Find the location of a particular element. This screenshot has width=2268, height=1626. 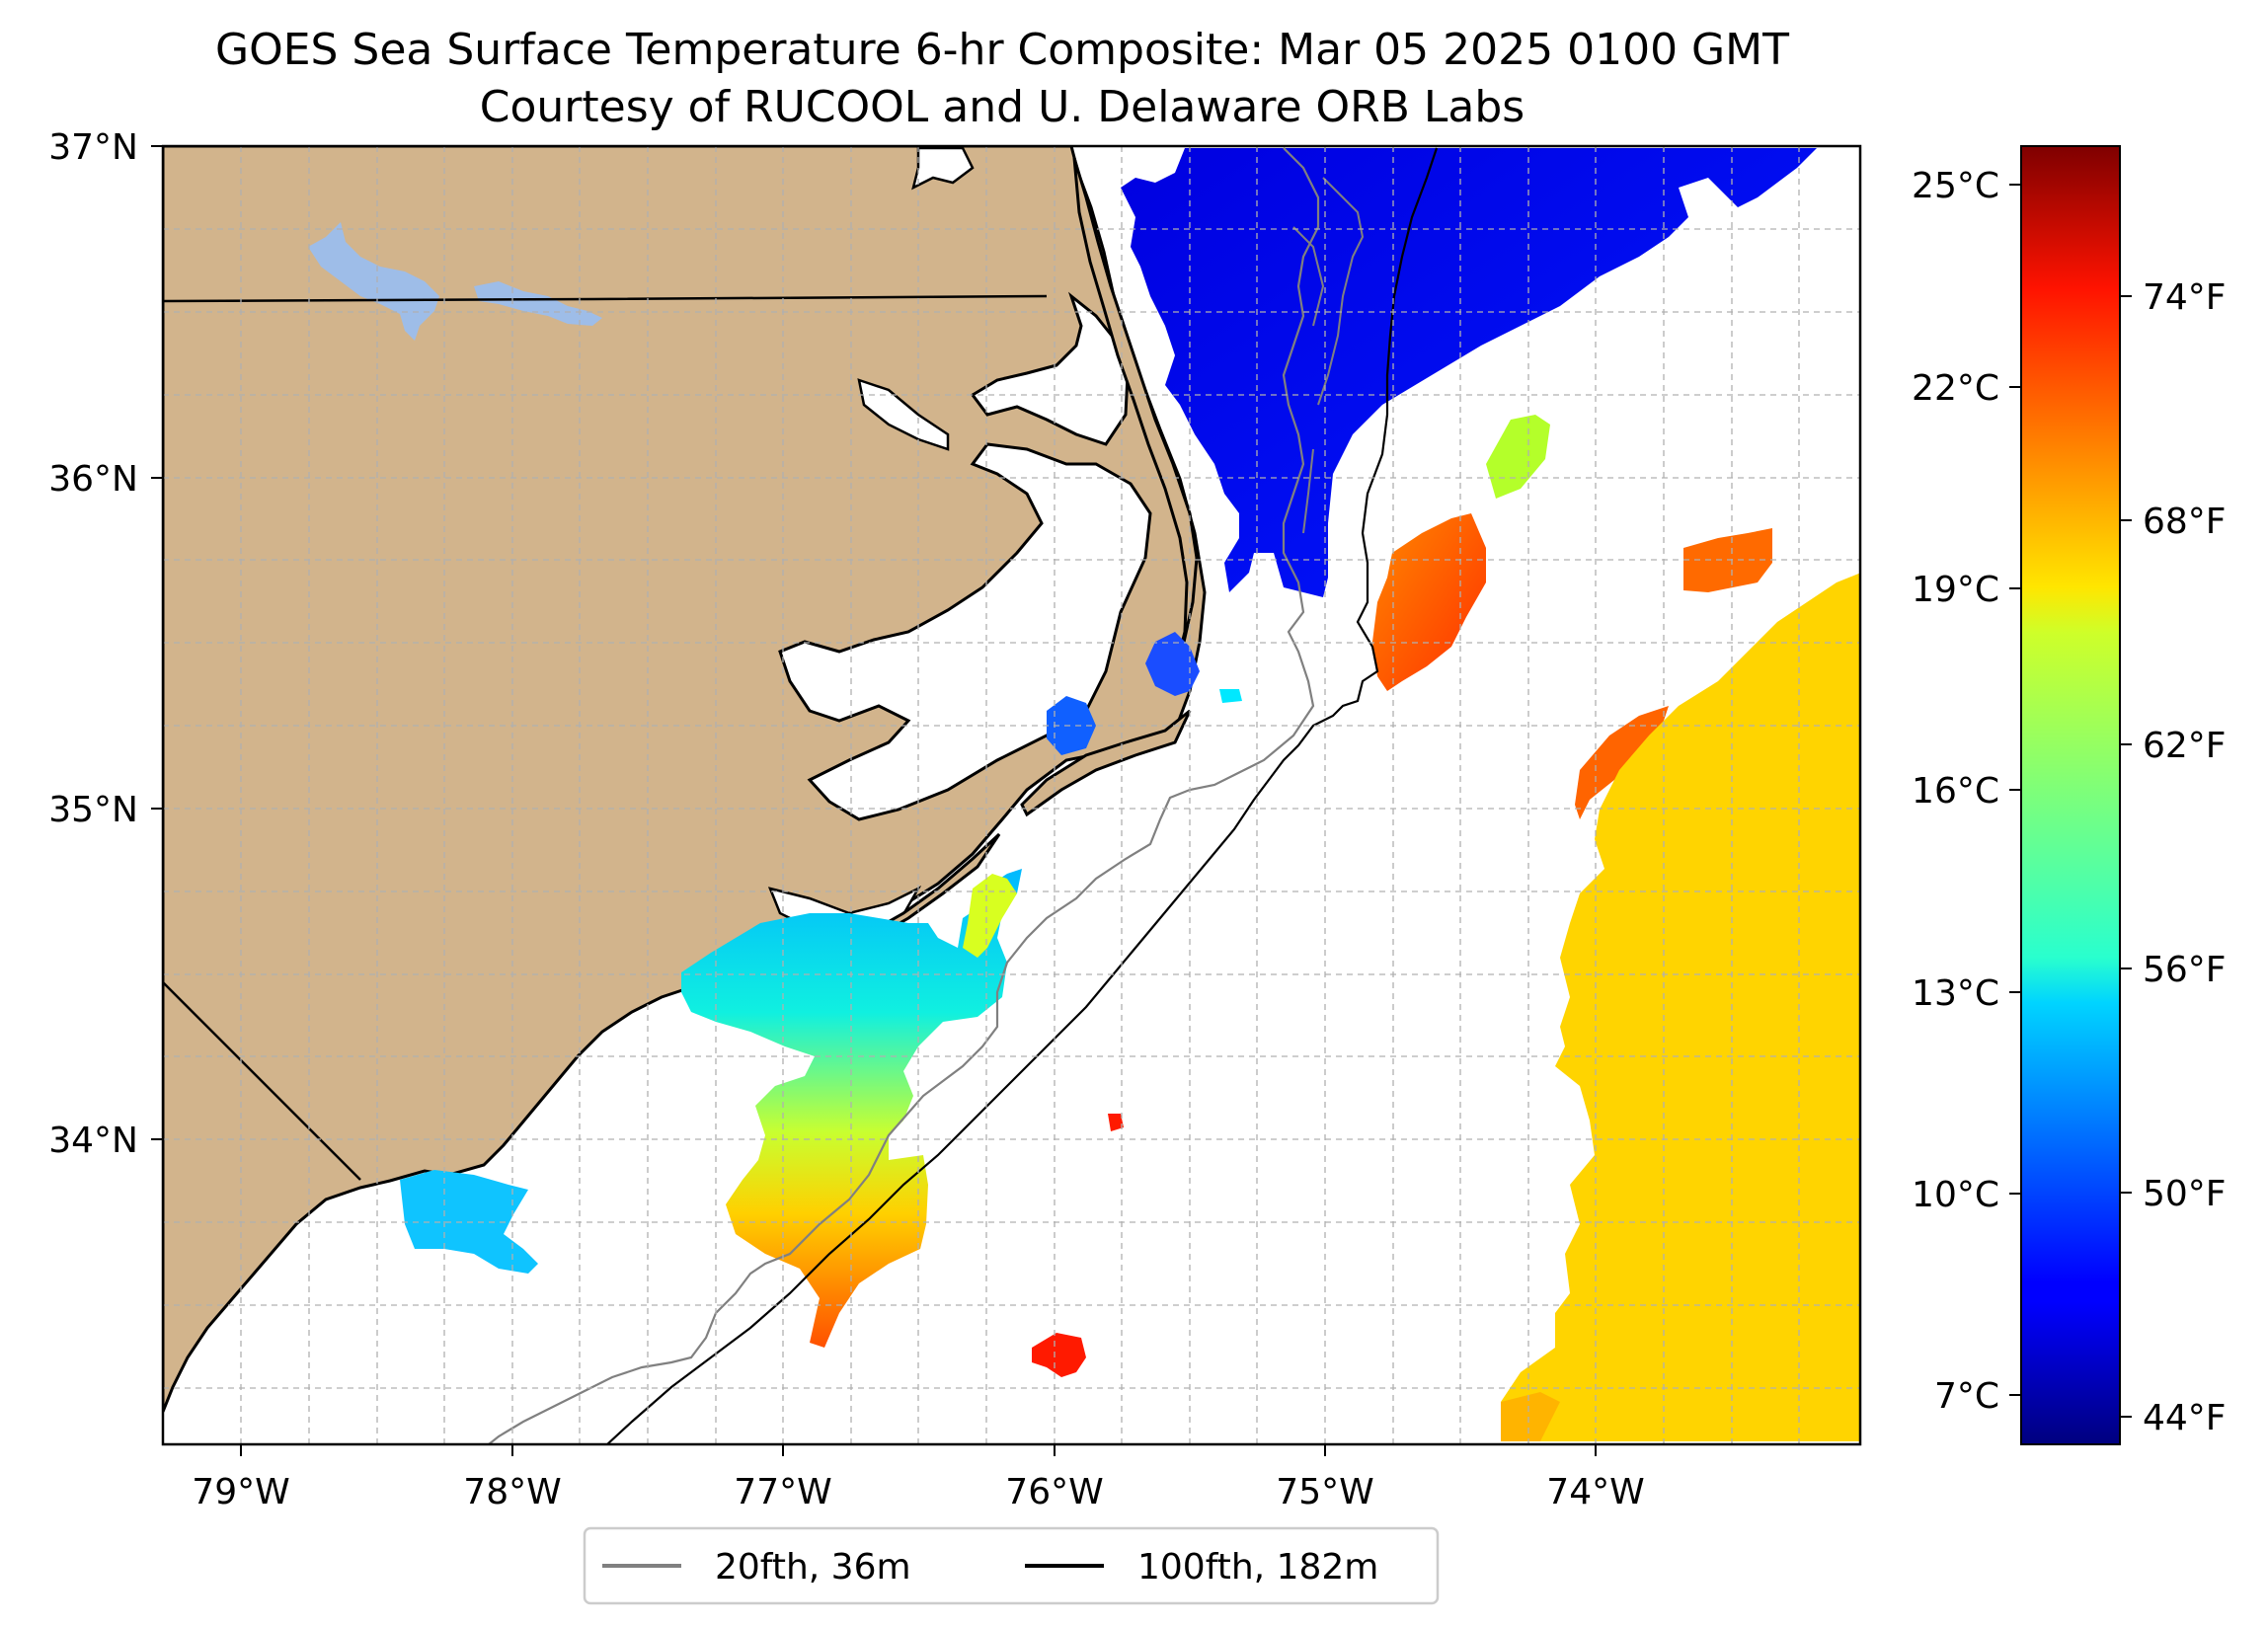

sst-cold-northern is located at coordinates (1469, 372).